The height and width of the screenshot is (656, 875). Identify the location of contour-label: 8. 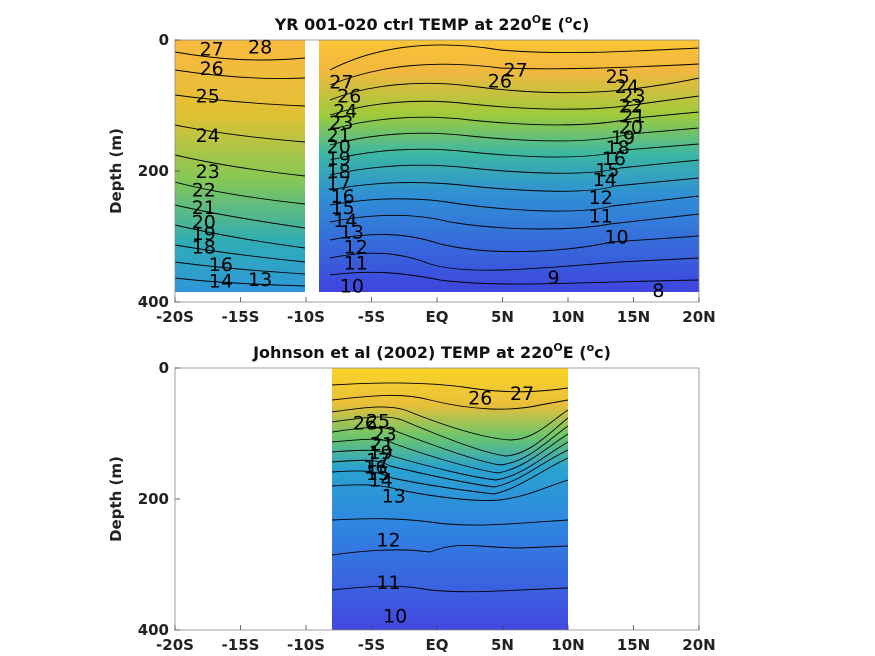
(658, 291).